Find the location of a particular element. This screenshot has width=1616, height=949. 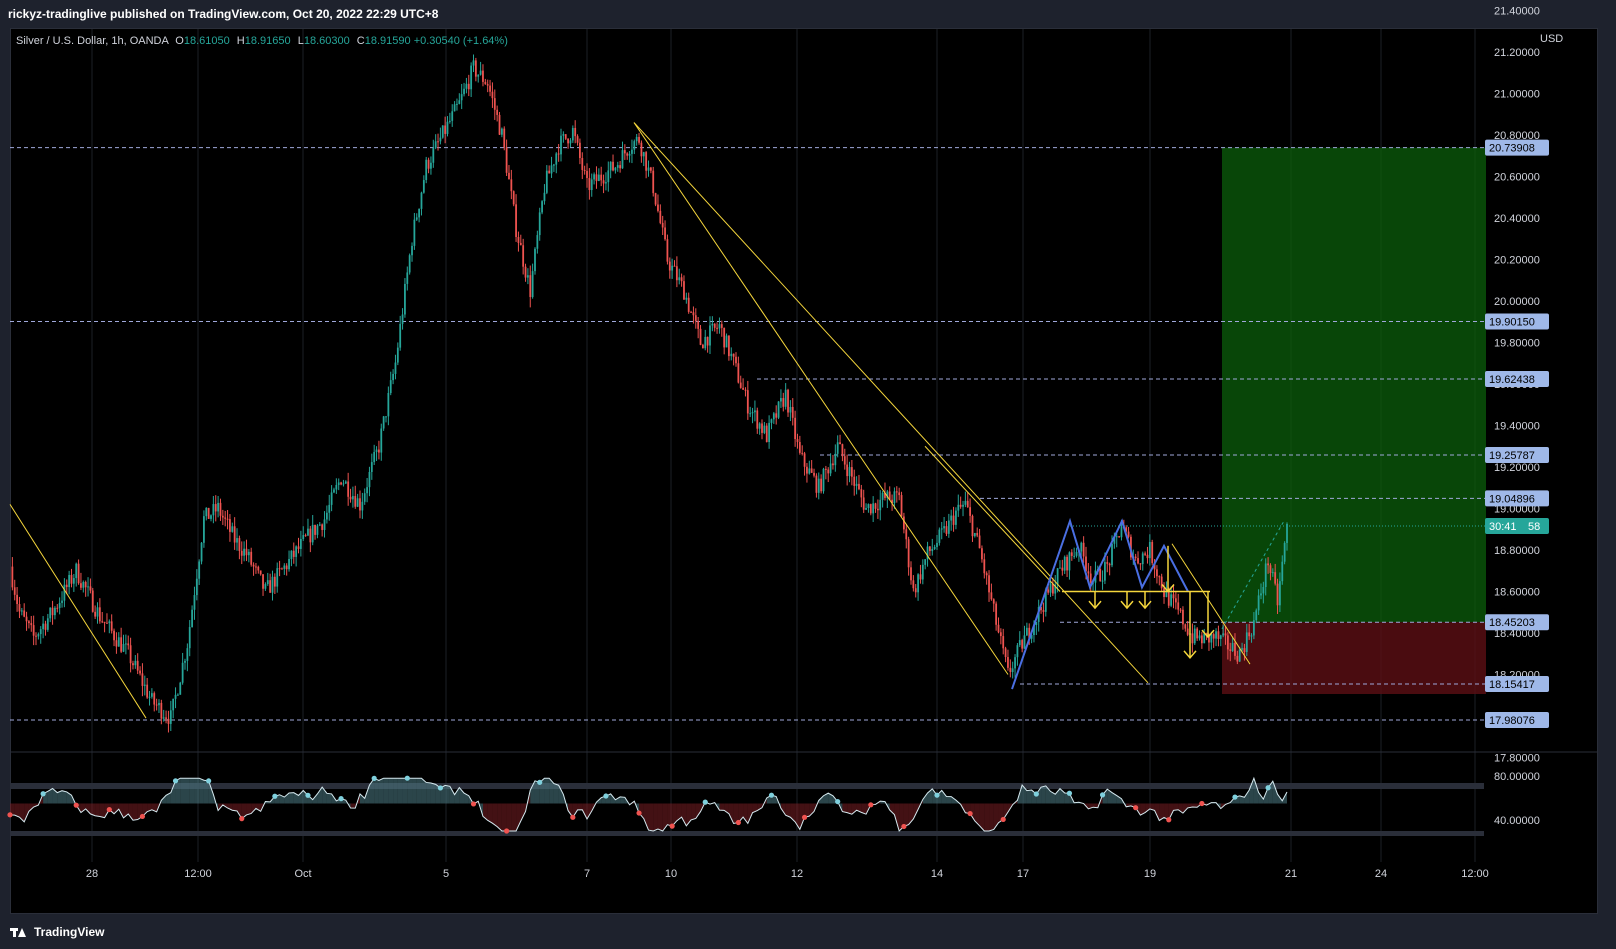

trend-line is located at coordinates (992, 518).